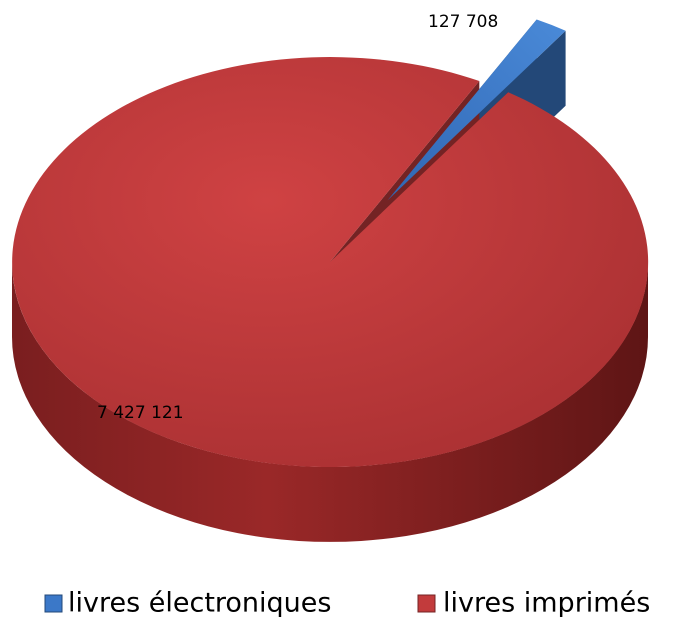 This screenshot has width=680, height=625. What do you see at coordinates (463, 22) in the screenshot?
I see `data-label: 127 708` at bounding box center [463, 22].